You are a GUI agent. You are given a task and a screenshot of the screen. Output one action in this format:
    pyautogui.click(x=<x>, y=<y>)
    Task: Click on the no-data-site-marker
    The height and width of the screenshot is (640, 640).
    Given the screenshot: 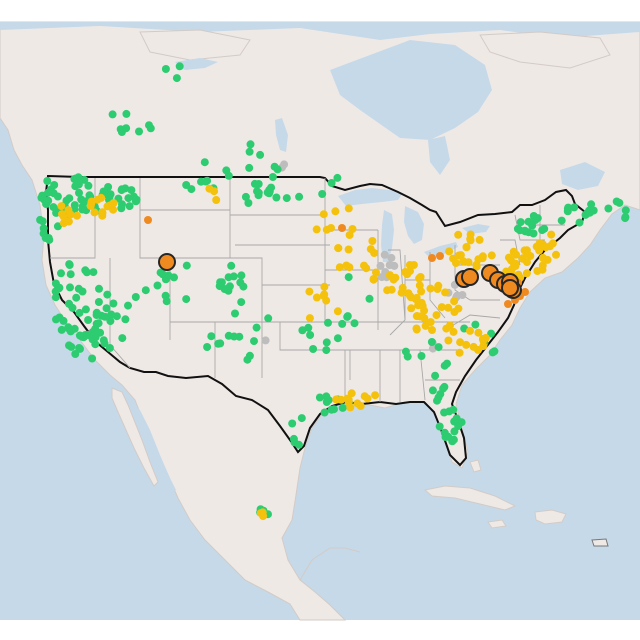 What is the action you would take?
    pyautogui.click(x=389, y=265)
    